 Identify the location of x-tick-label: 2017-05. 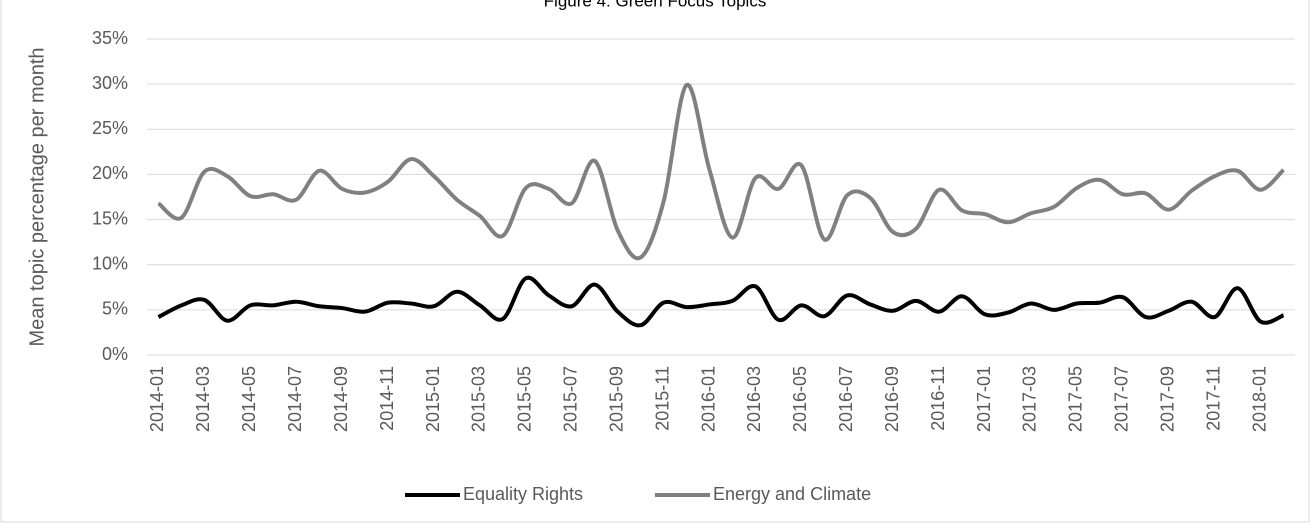
(1076, 399).